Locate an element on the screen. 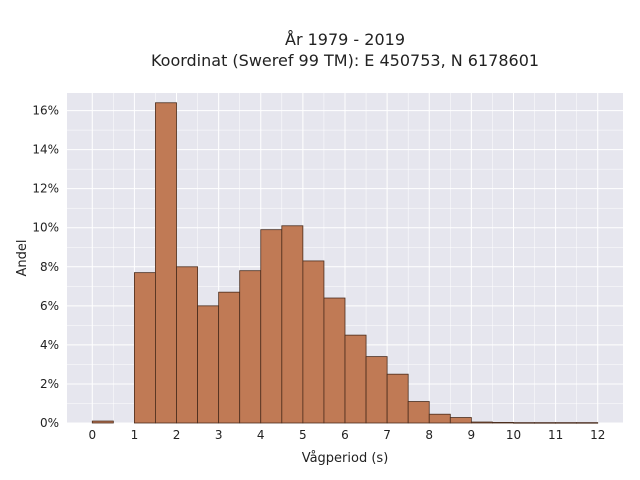 The width and height of the screenshot is (640, 480). y-tick-label: 10% is located at coordinates (45, 228).